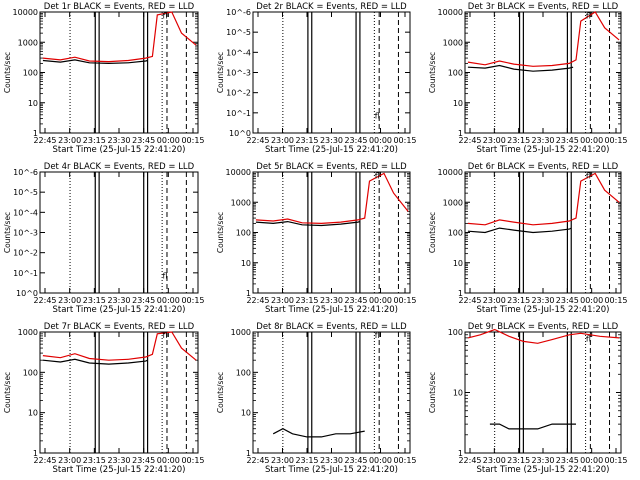 The width and height of the screenshot is (640, 480). Describe the element at coordinates (238, 73) in the screenshot. I see `y-tick-label: 10^-3` at that location.